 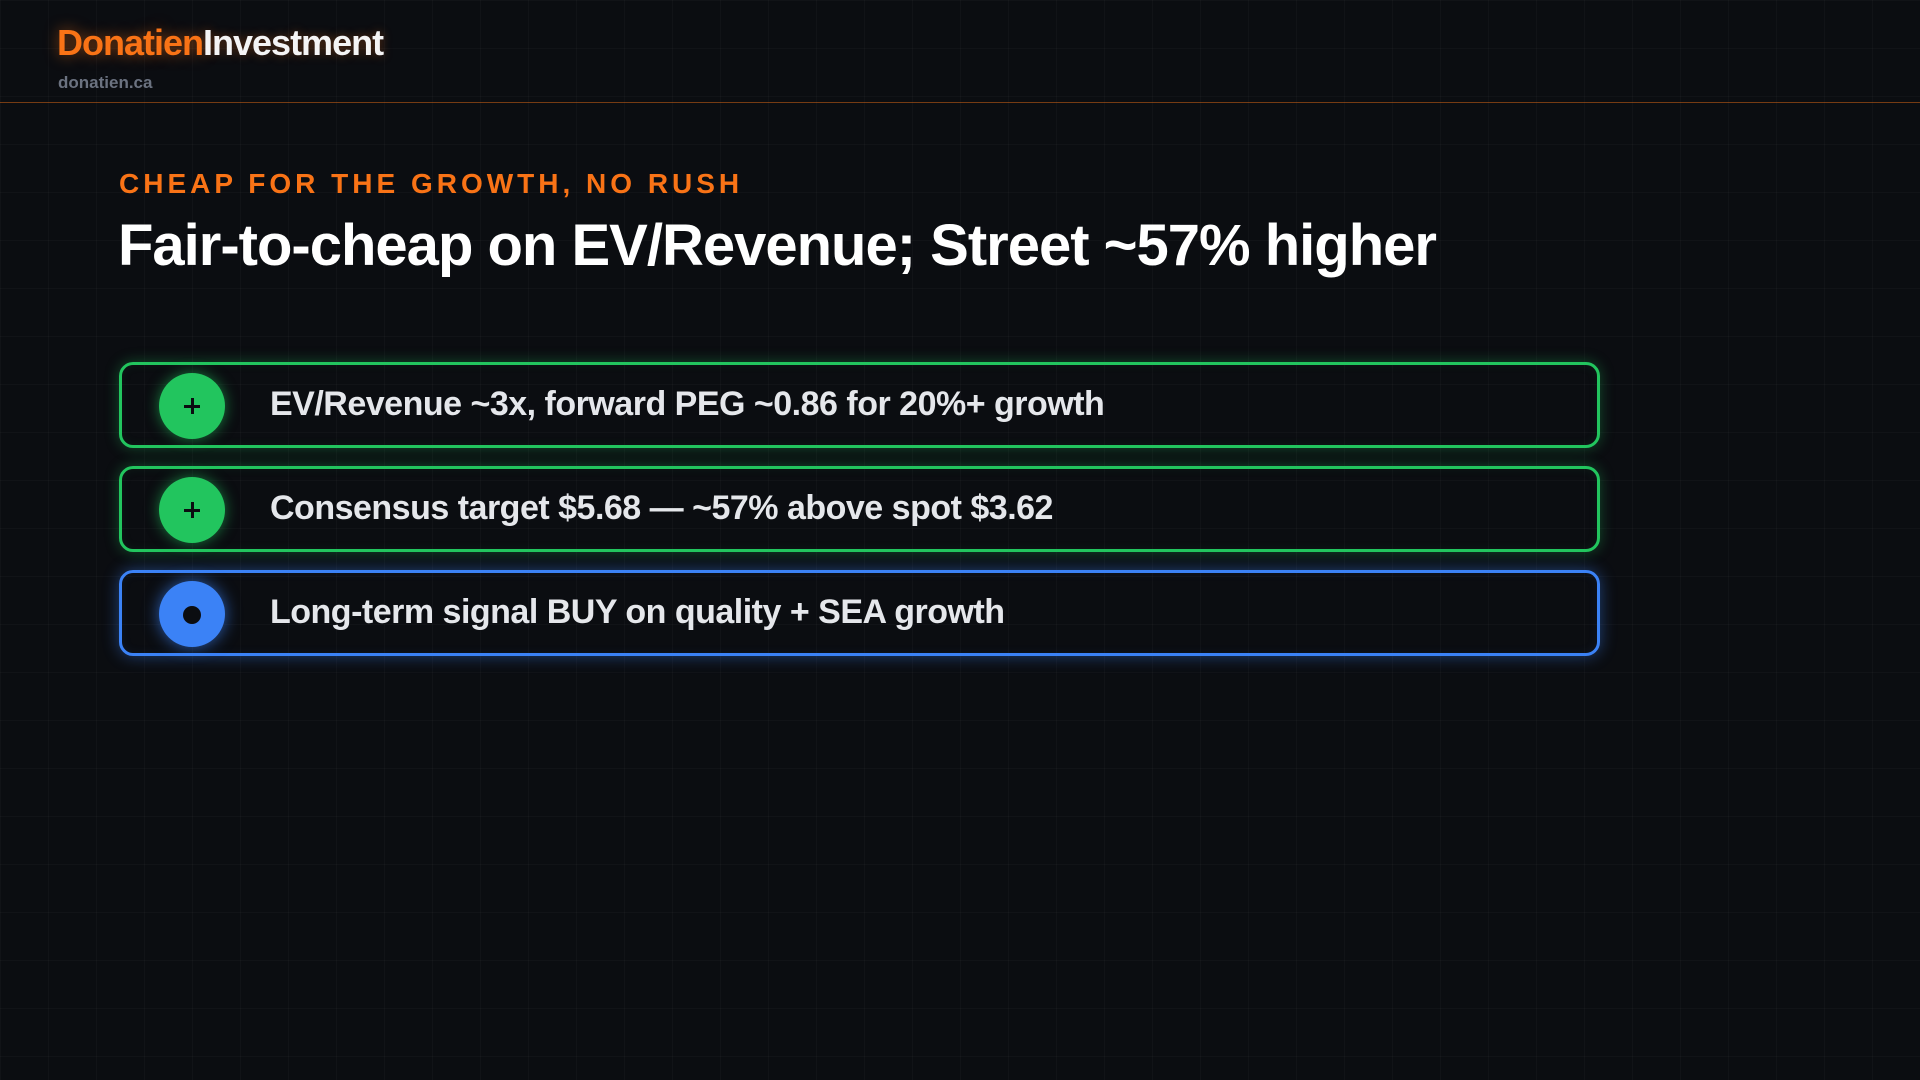 I want to click on dot-icon, so click(x=192, y=614).